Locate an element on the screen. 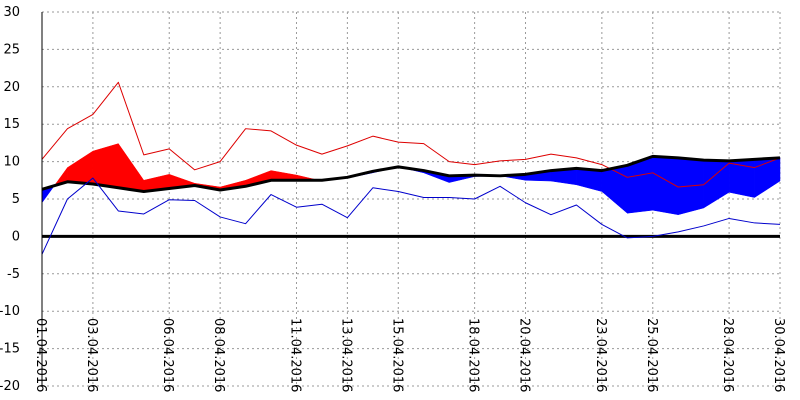 The image size is (800, 400). y-tick-label: -5 is located at coordinates (13, 274).